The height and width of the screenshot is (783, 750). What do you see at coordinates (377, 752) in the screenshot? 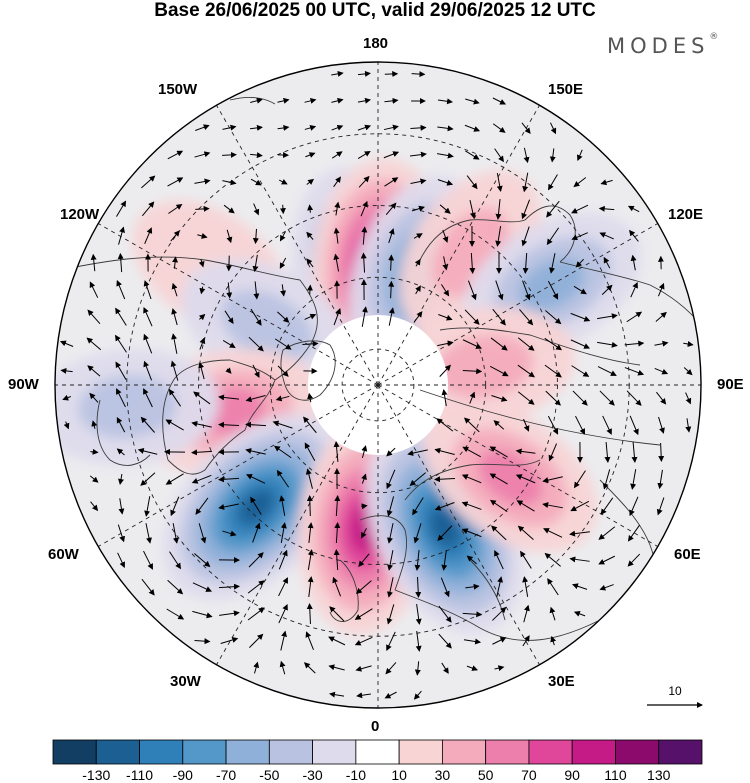
I see `colorbar` at bounding box center [377, 752].